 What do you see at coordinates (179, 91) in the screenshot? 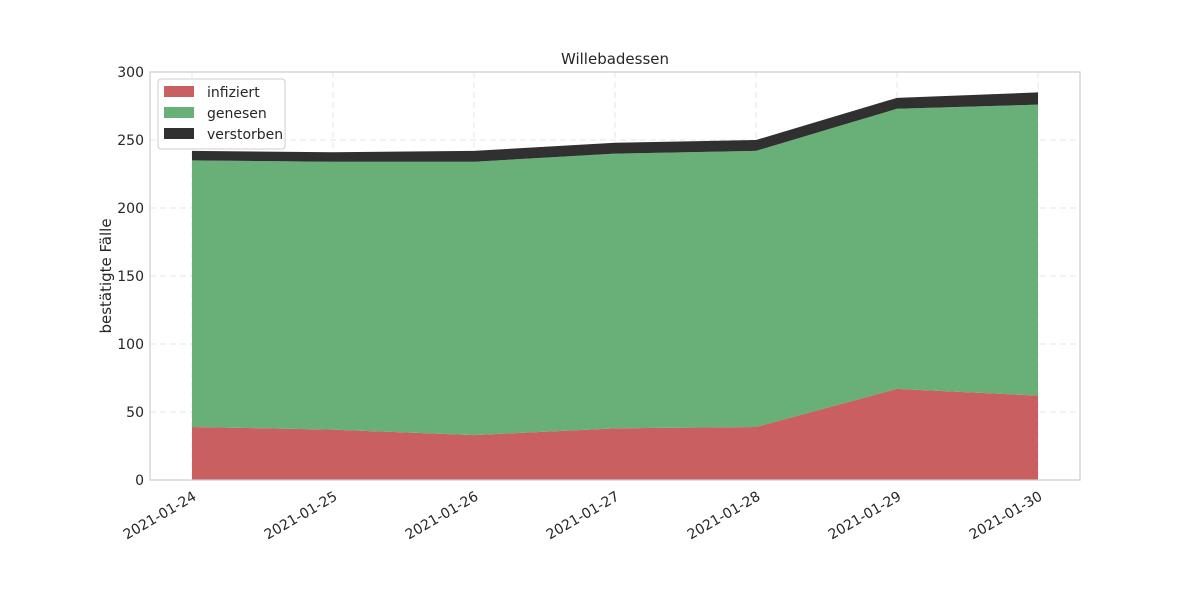
I see `legend-swatch-infiziert` at bounding box center [179, 91].